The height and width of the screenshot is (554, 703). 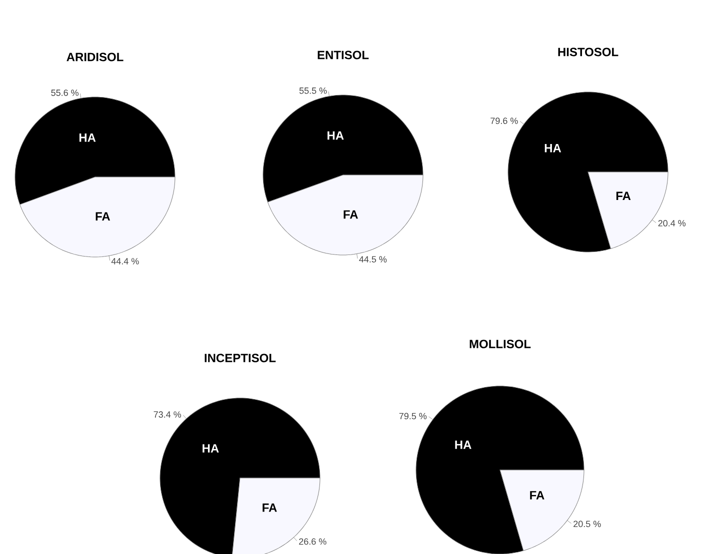 What do you see at coordinates (500, 344) in the screenshot?
I see `chart-title: MOLLISOL` at bounding box center [500, 344].